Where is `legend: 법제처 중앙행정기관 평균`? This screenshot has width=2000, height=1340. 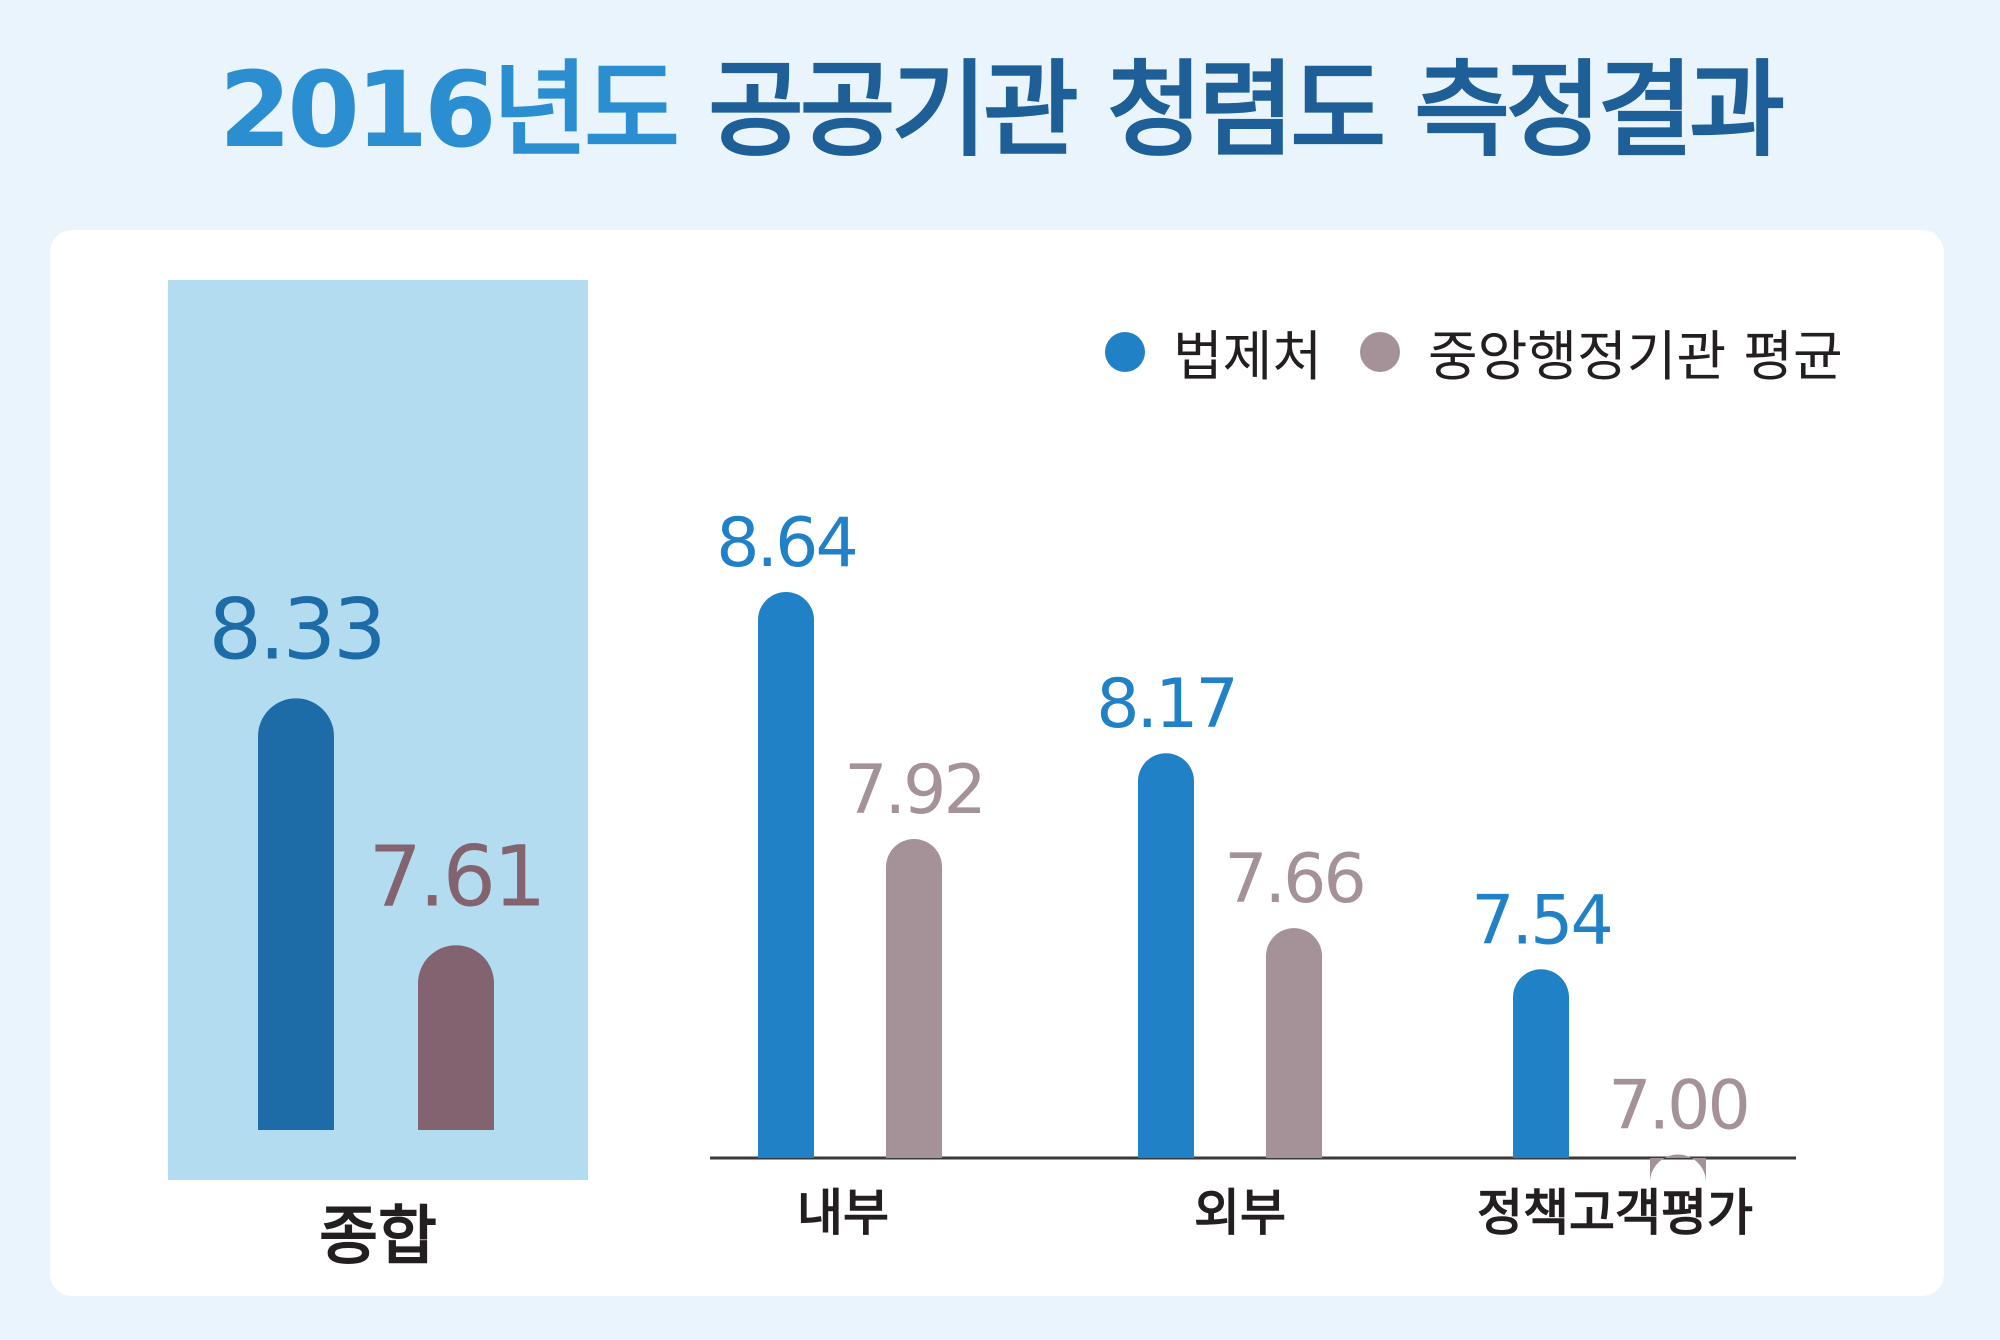 legend: 법제처 중앙행정기관 평균 is located at coordinates (1493, 351).